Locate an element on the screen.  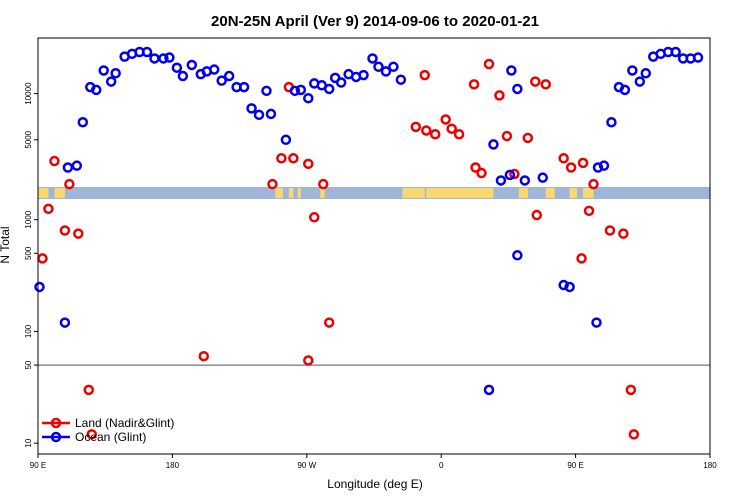
y-tick-label: 500 is located at coordinates (28, 253).